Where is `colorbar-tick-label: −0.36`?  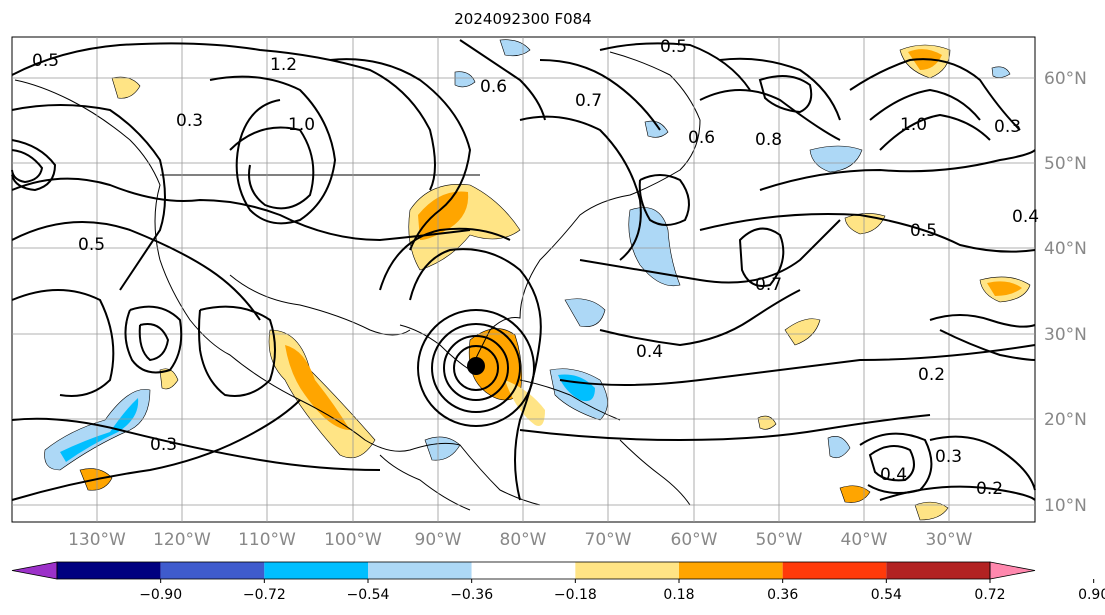 colorbar-tick-label: −0.36 is located at coordinates (471, 595).